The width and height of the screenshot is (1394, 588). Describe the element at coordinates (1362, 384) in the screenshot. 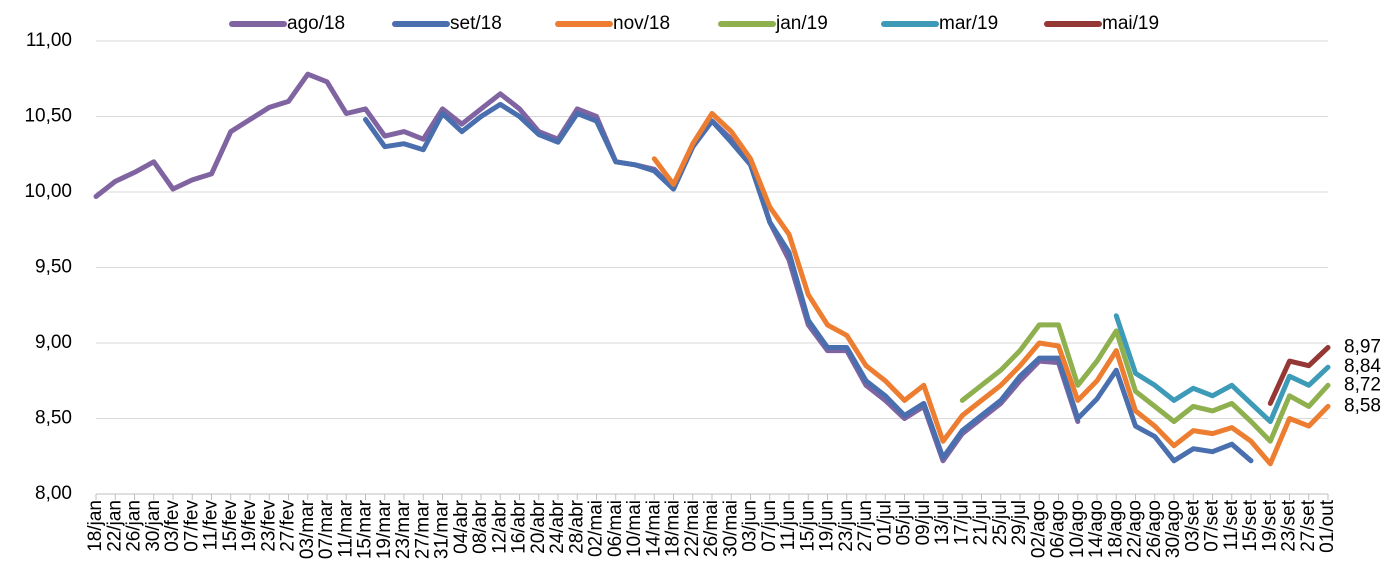

I see `data-label: 8,72` at that location.